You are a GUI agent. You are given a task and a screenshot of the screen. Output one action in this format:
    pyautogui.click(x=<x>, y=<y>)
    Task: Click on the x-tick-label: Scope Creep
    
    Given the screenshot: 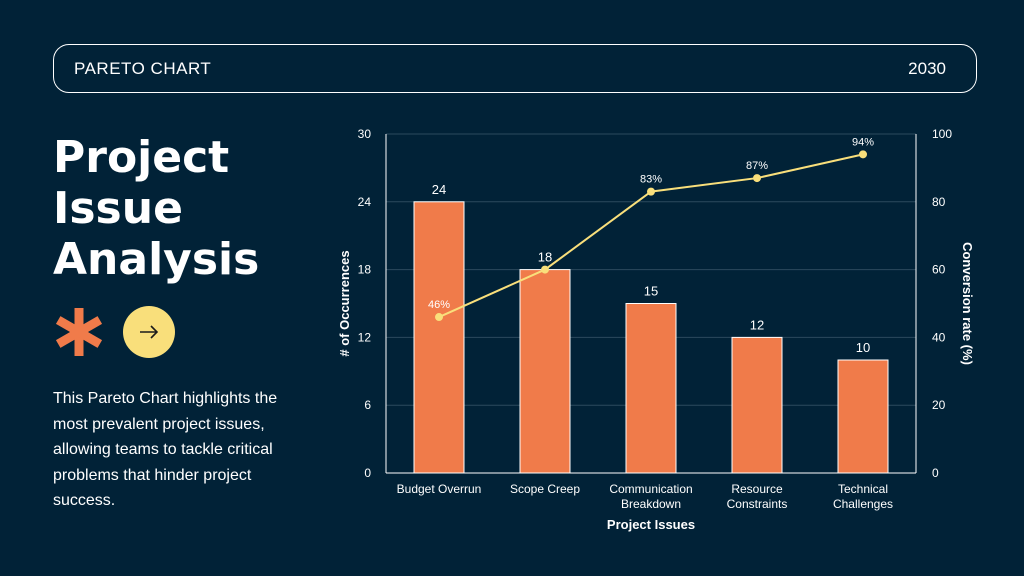 What is the action you would take?
    pyautogui.click(x=545, y=489)
    